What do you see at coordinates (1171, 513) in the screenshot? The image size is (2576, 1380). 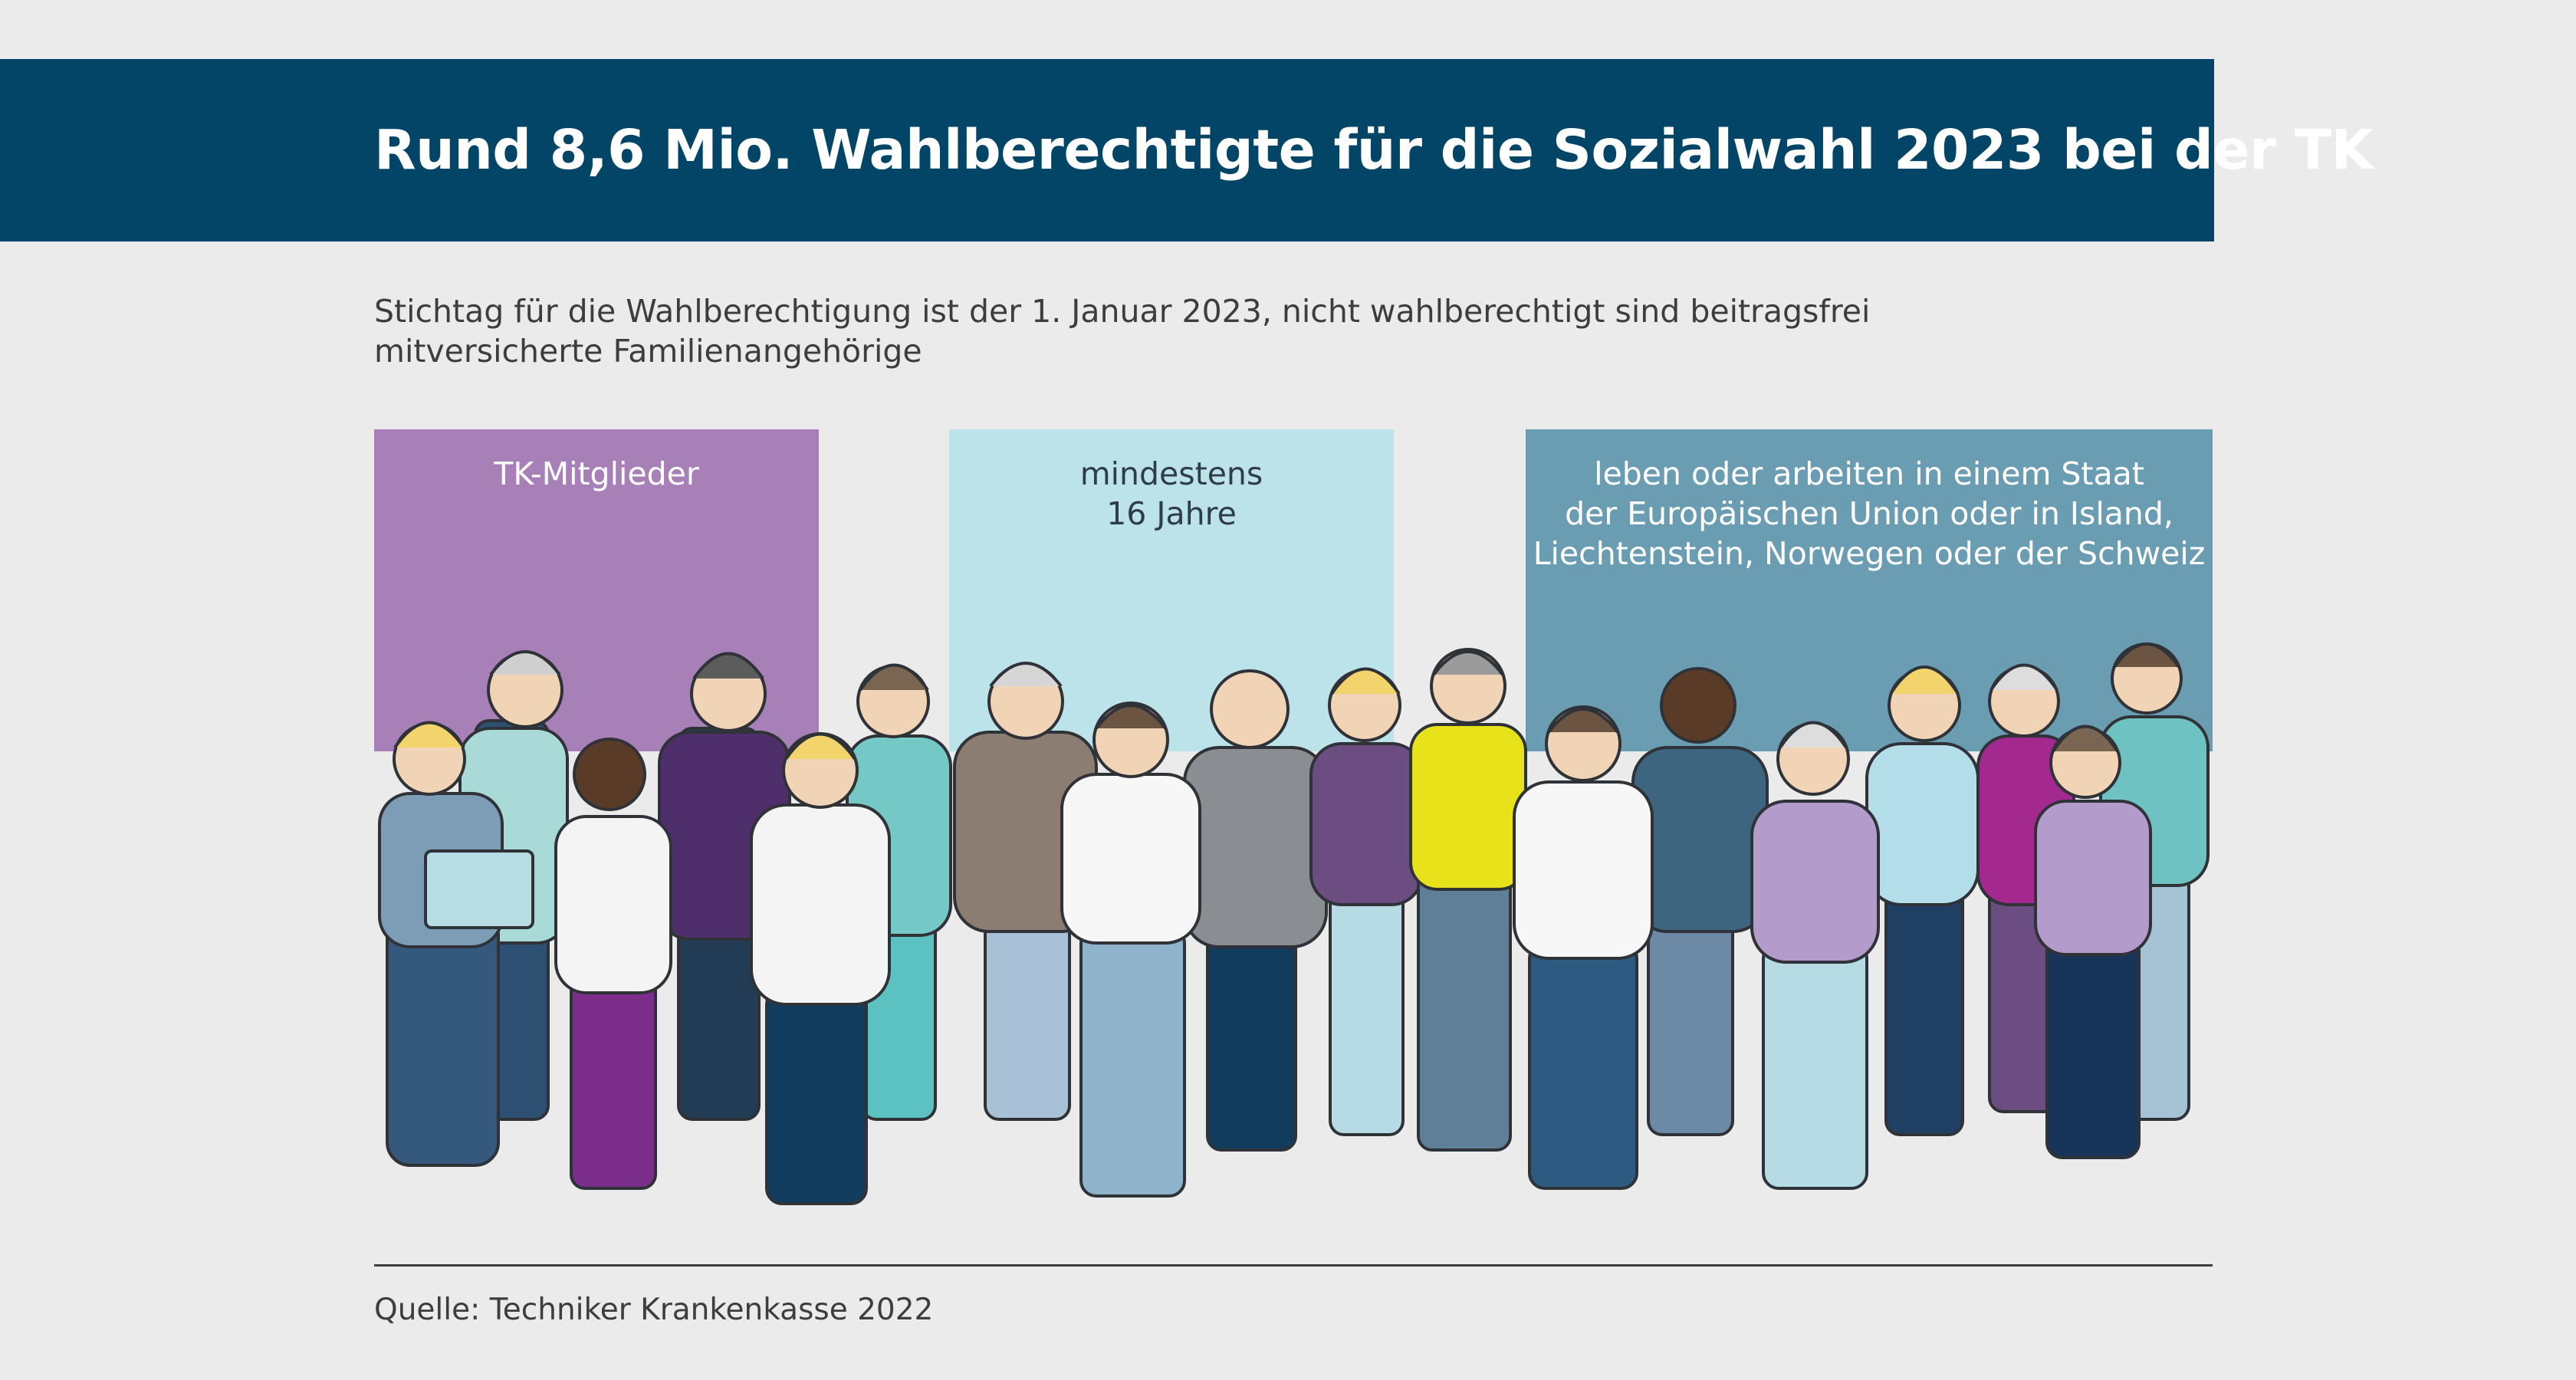 I see `panel-age-line-2: 16 Jahre` at bounding box center [1171, 513].